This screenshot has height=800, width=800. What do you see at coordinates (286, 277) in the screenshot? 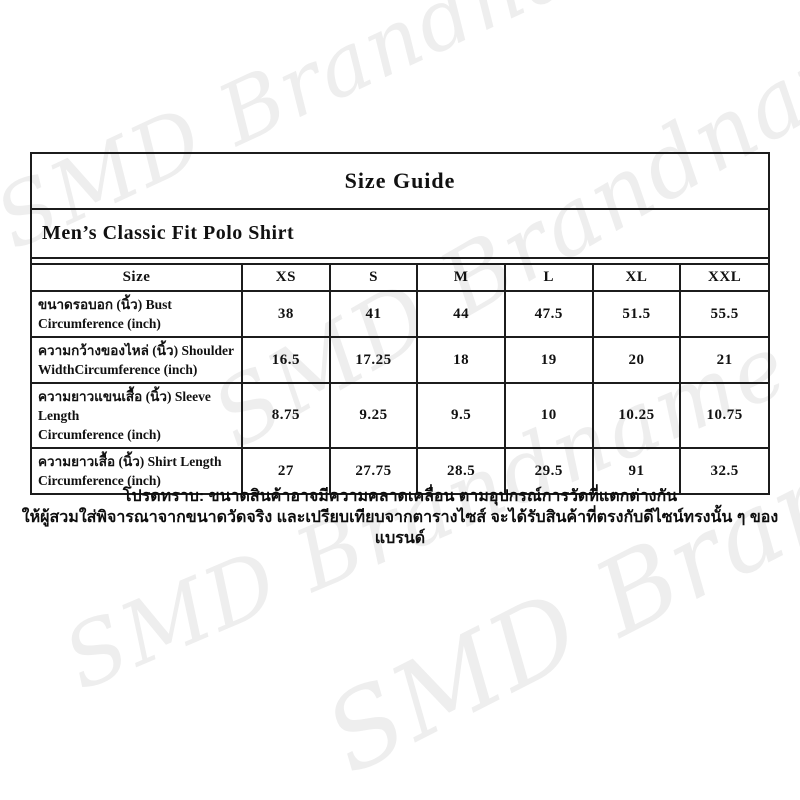
I see `column-header-xs: XS` at bounding box center [286, 277].